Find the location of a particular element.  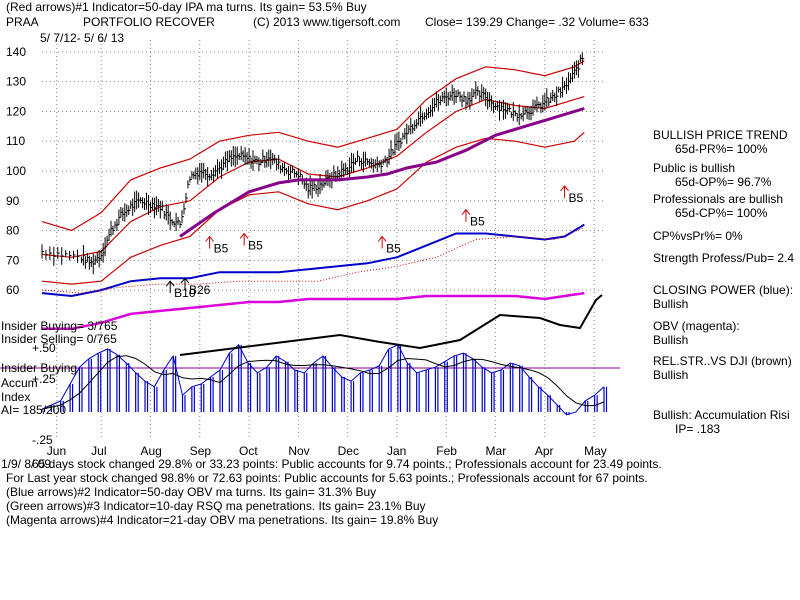

cp-line: 65d-CP%= 100% is located at coordinates (721, 213).